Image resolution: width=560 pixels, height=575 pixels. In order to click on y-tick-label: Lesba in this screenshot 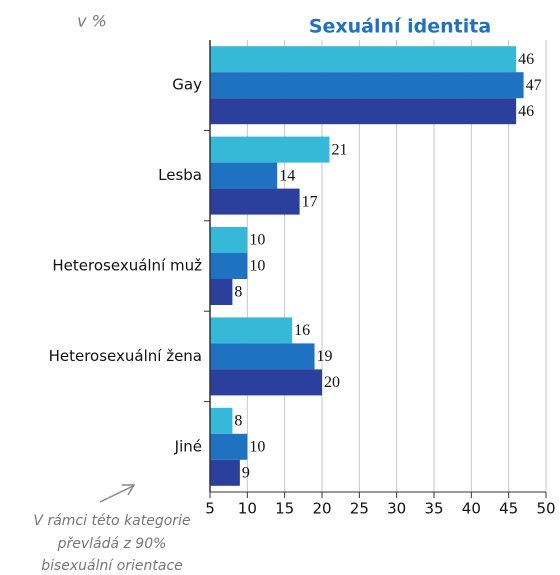, I will do `click(180, 175)`.